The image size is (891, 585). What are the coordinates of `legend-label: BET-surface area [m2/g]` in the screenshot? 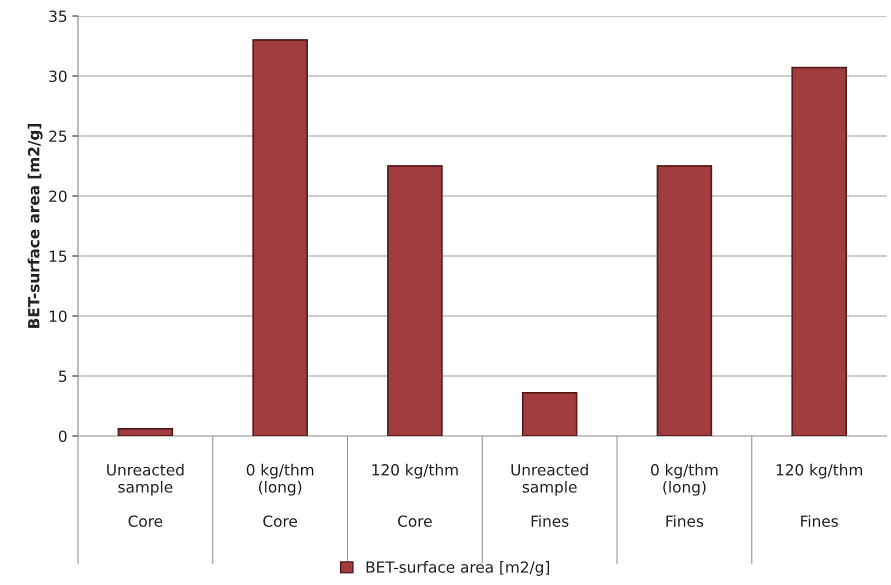 It's located at (458, 568).